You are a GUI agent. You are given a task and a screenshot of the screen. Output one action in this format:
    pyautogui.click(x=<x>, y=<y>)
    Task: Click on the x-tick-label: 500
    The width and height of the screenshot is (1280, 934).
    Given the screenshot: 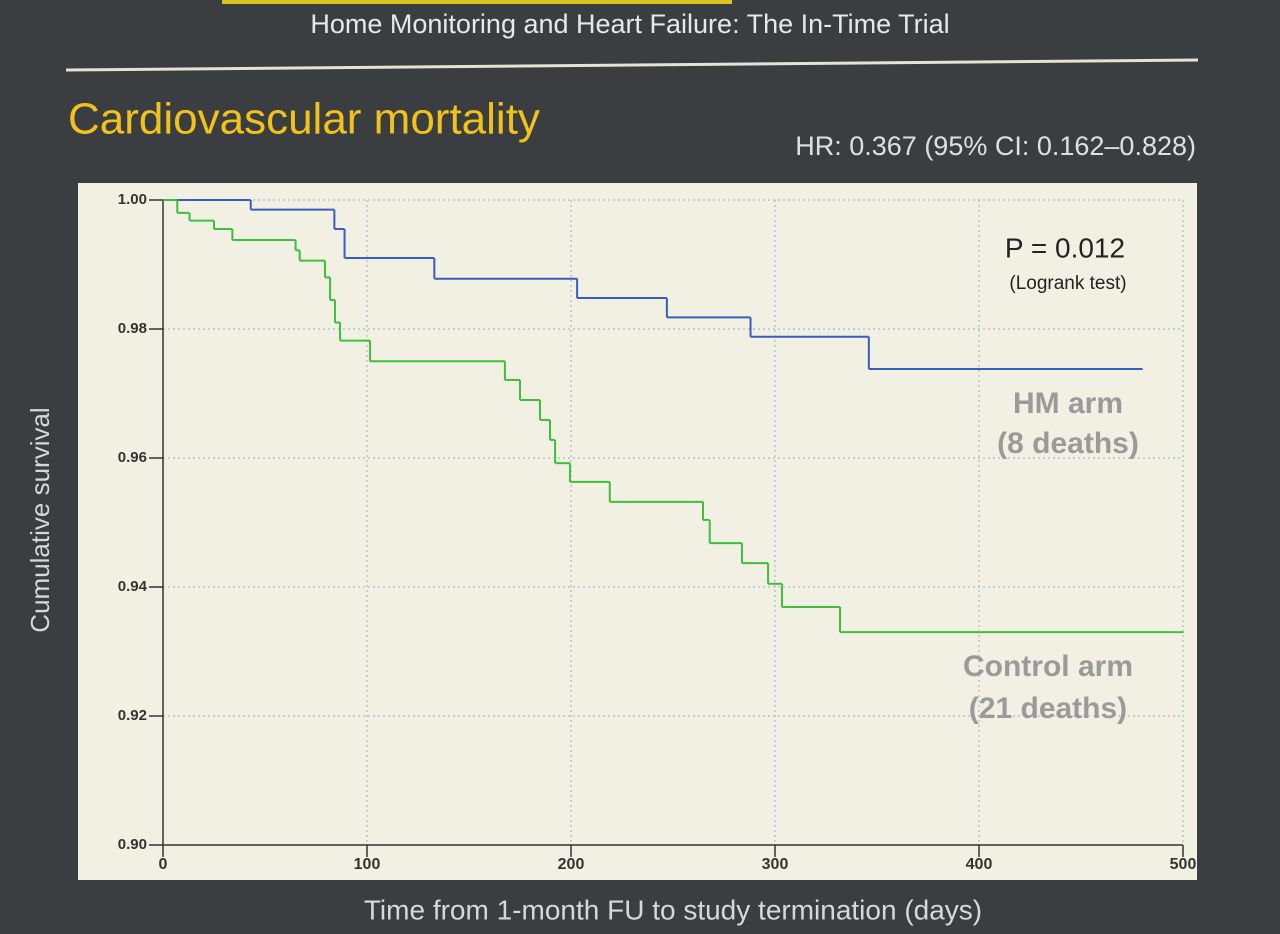 What is the action you would take?
    pyautogui.click(x=1183, y=864)
    